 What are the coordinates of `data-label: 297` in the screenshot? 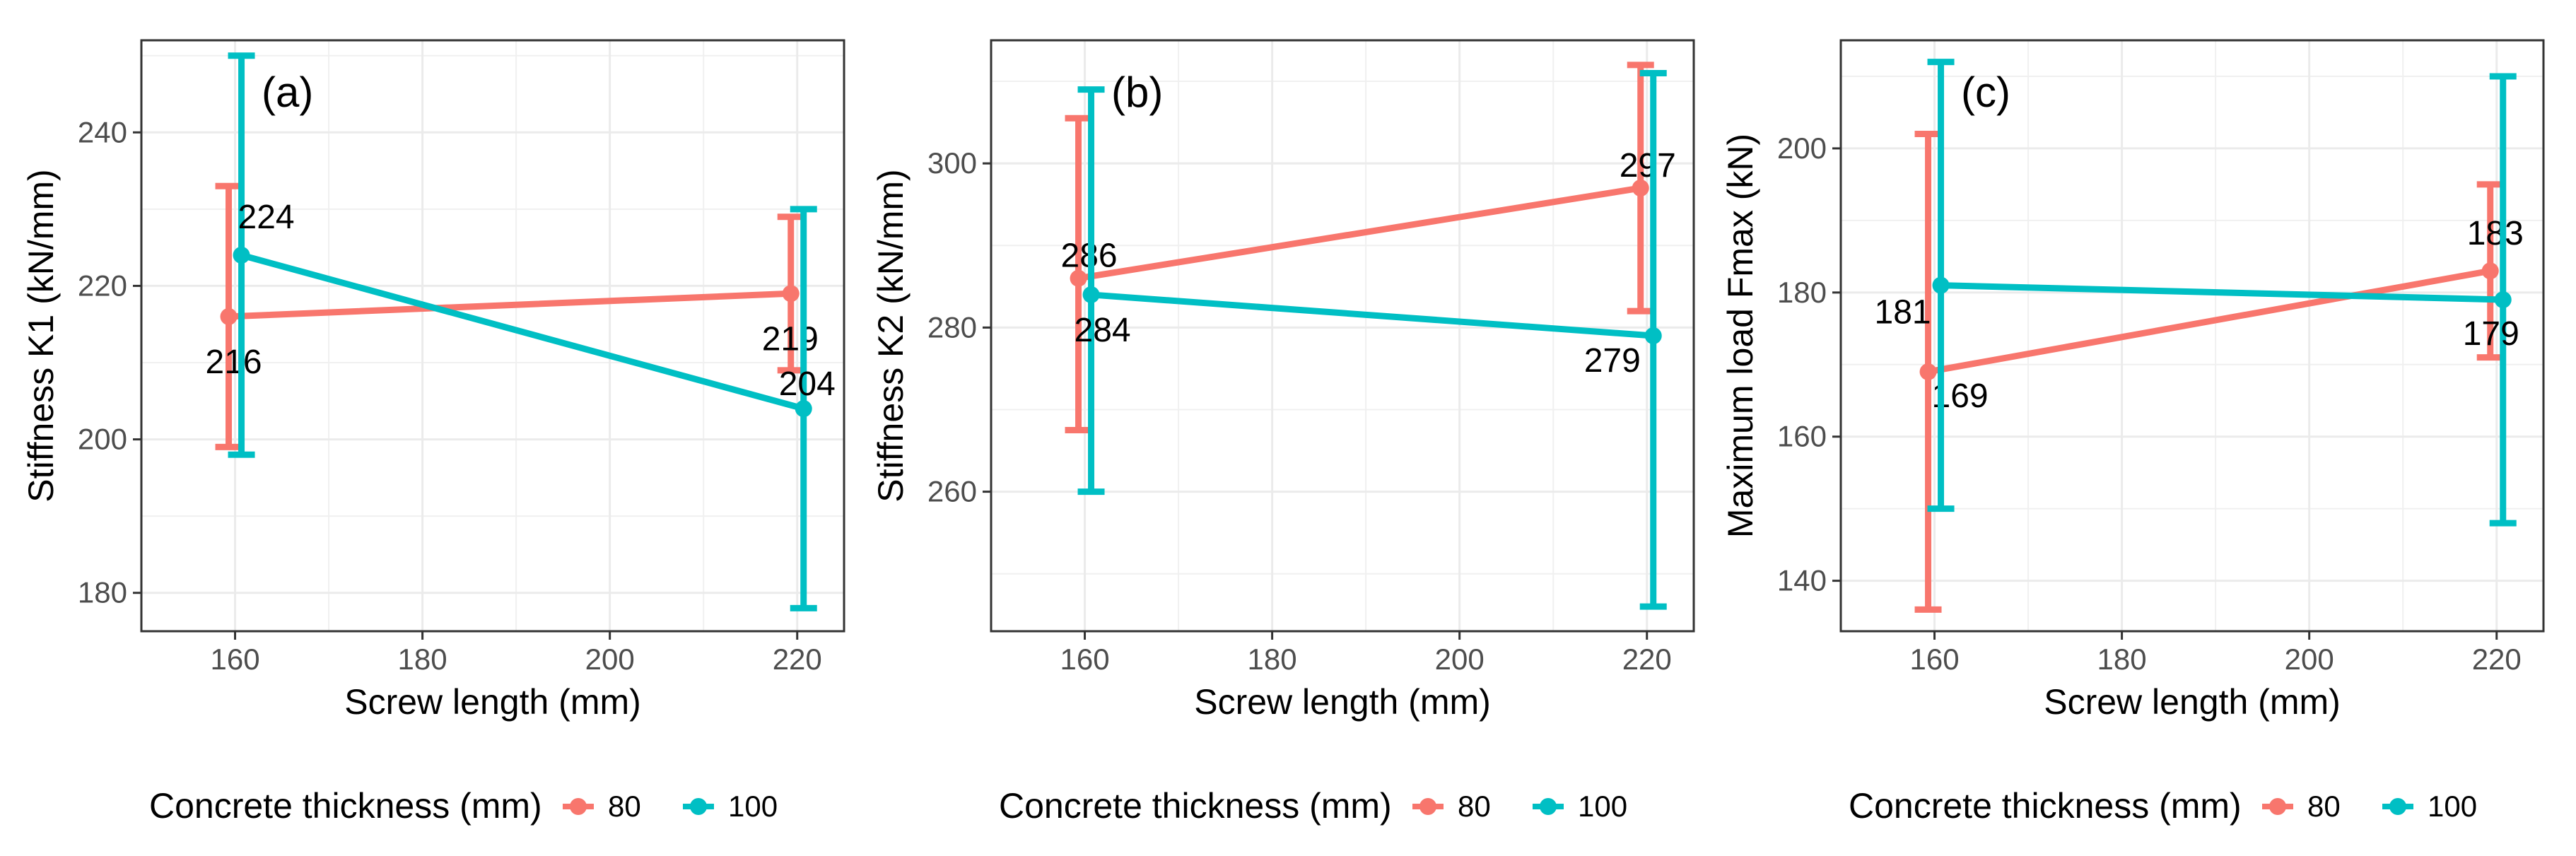 It's located at (1648, 165).